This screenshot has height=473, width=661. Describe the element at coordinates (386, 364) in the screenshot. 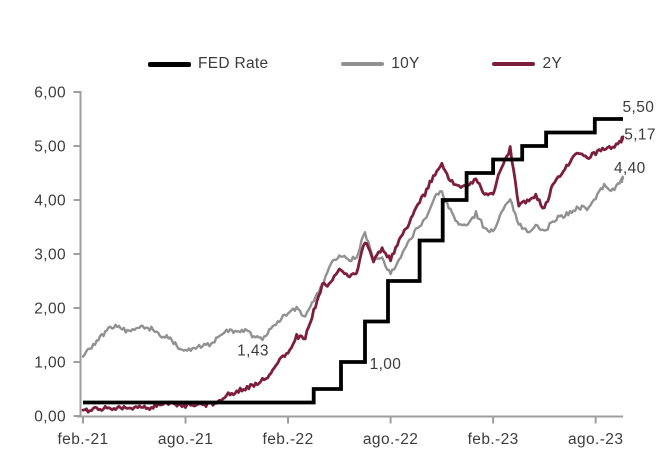

I see `data-label: 1,00` at that location.